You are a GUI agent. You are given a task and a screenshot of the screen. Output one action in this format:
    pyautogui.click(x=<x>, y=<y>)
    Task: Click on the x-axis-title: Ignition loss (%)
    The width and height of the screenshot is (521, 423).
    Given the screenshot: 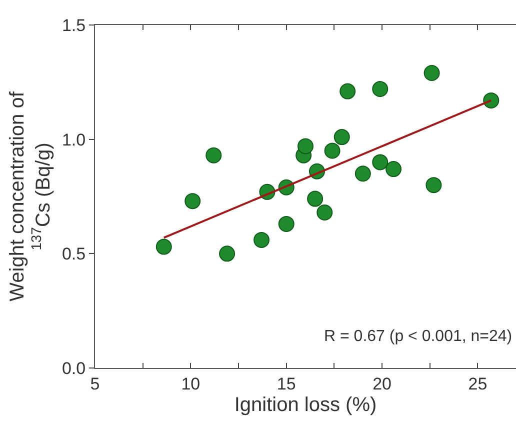 What is the action you would take?
    pyautogui.click(x=305, y=405)
    